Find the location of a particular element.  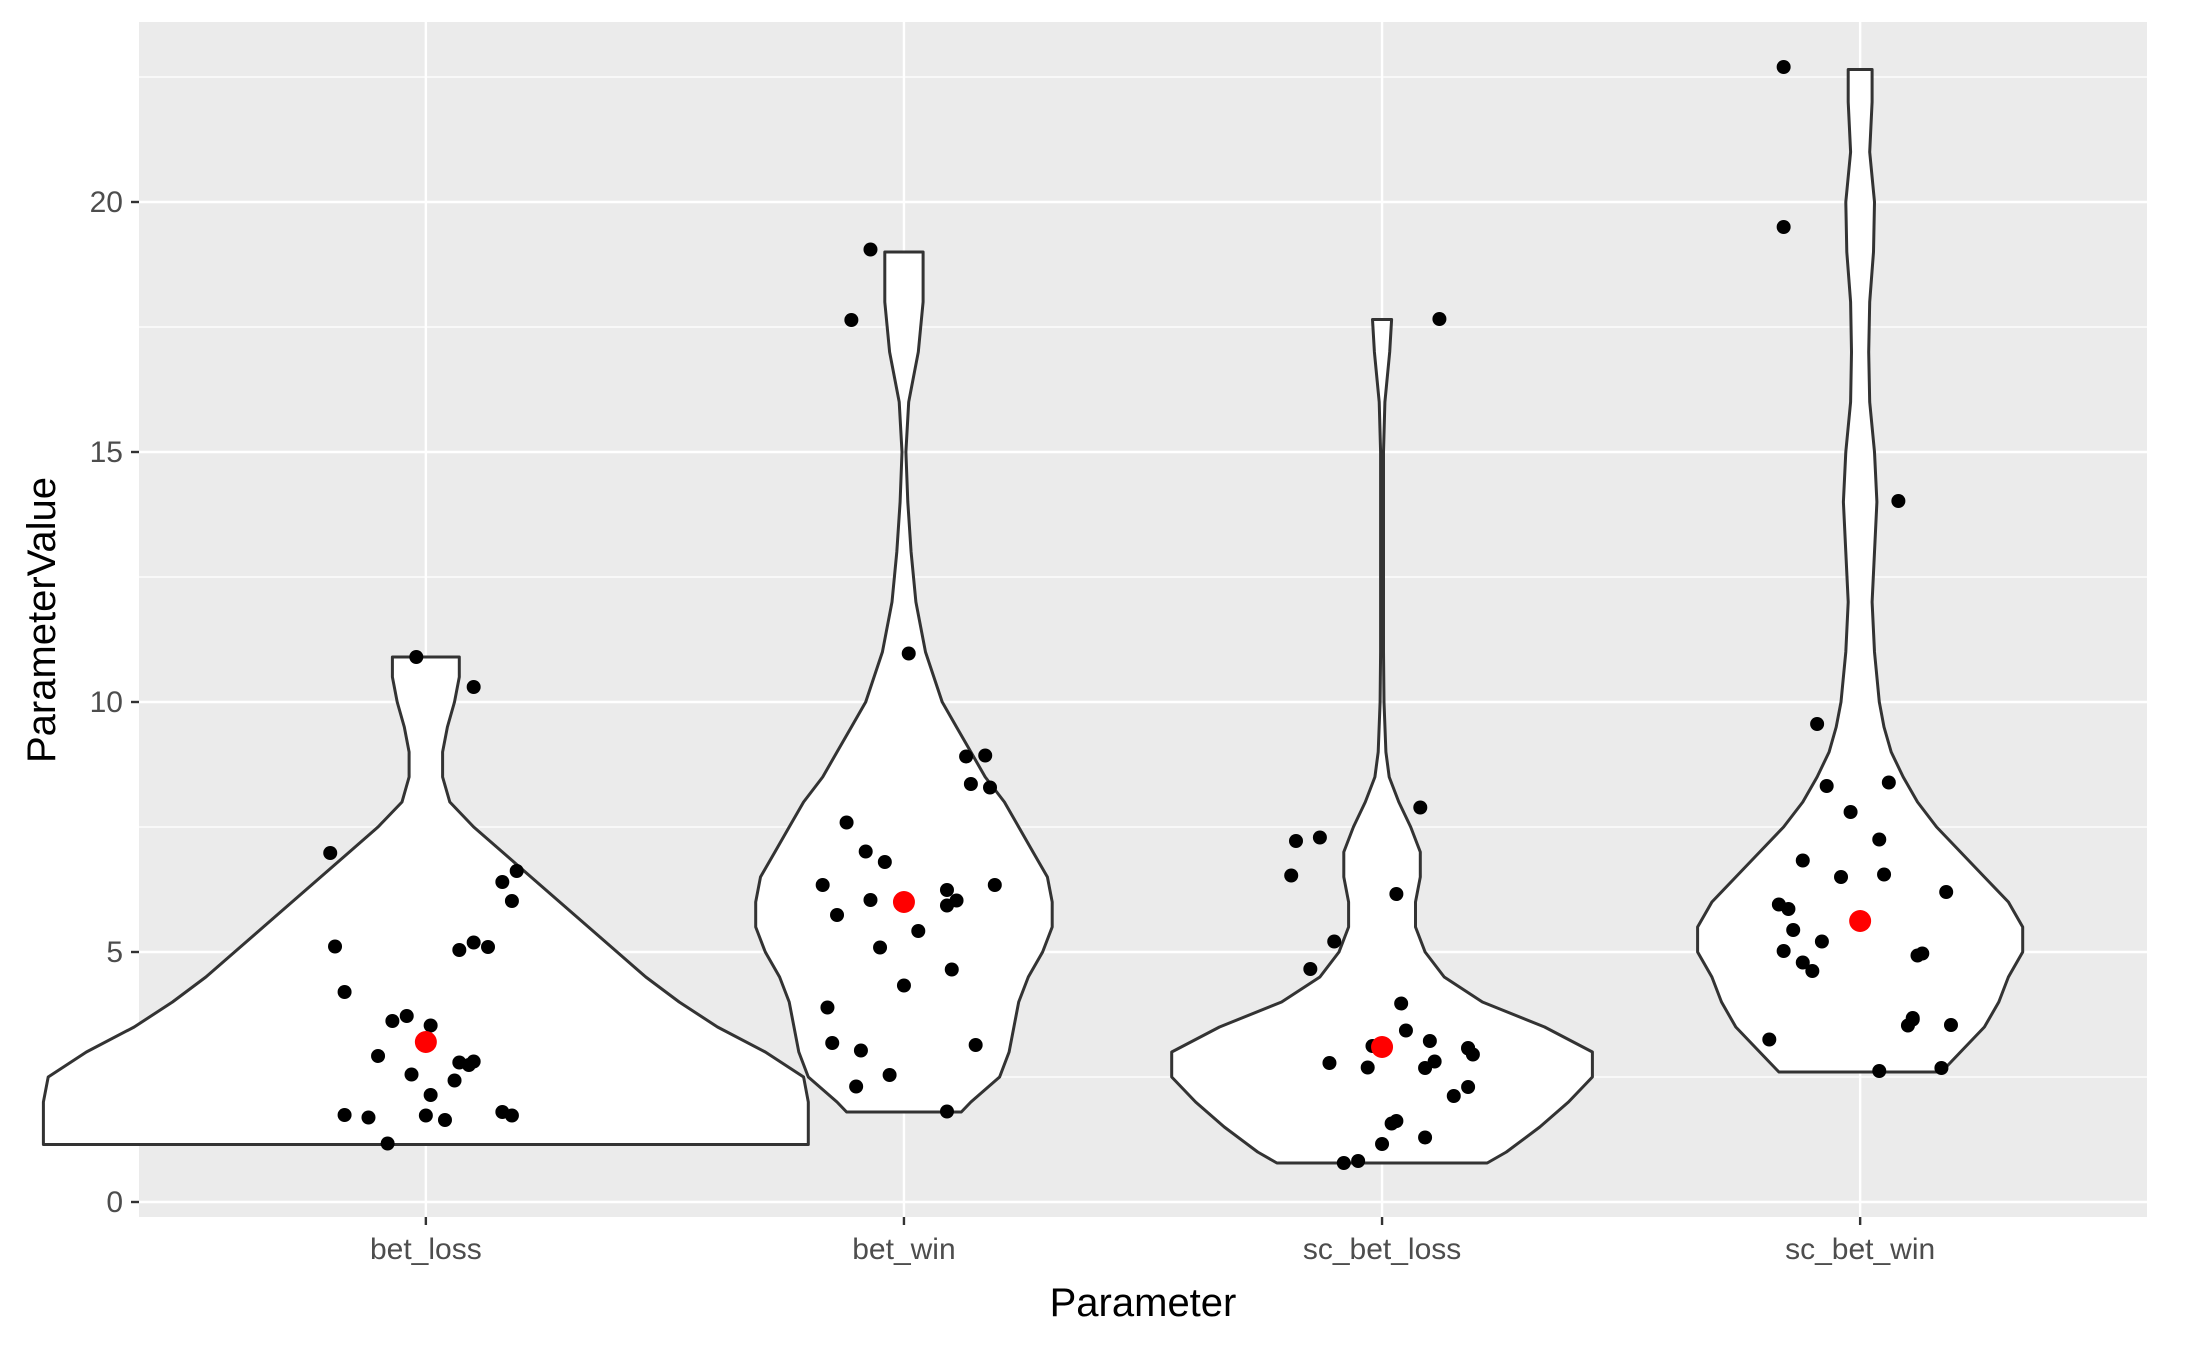

violin-bet_loss is located at coordinates (425, 900).